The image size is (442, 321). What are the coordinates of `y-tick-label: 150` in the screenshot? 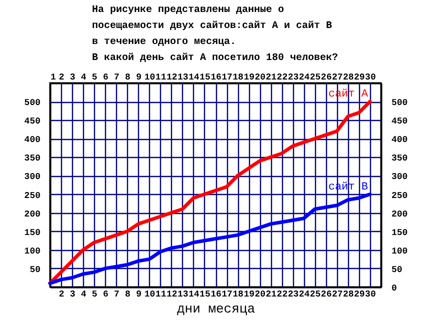 It's located at (32, 233).